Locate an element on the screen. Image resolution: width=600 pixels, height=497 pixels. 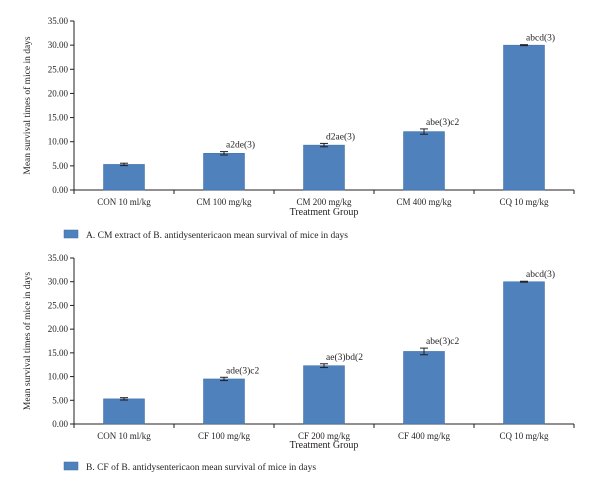
x-tick-label: CM 200 mg/kg is located at coordinates (324, 202).